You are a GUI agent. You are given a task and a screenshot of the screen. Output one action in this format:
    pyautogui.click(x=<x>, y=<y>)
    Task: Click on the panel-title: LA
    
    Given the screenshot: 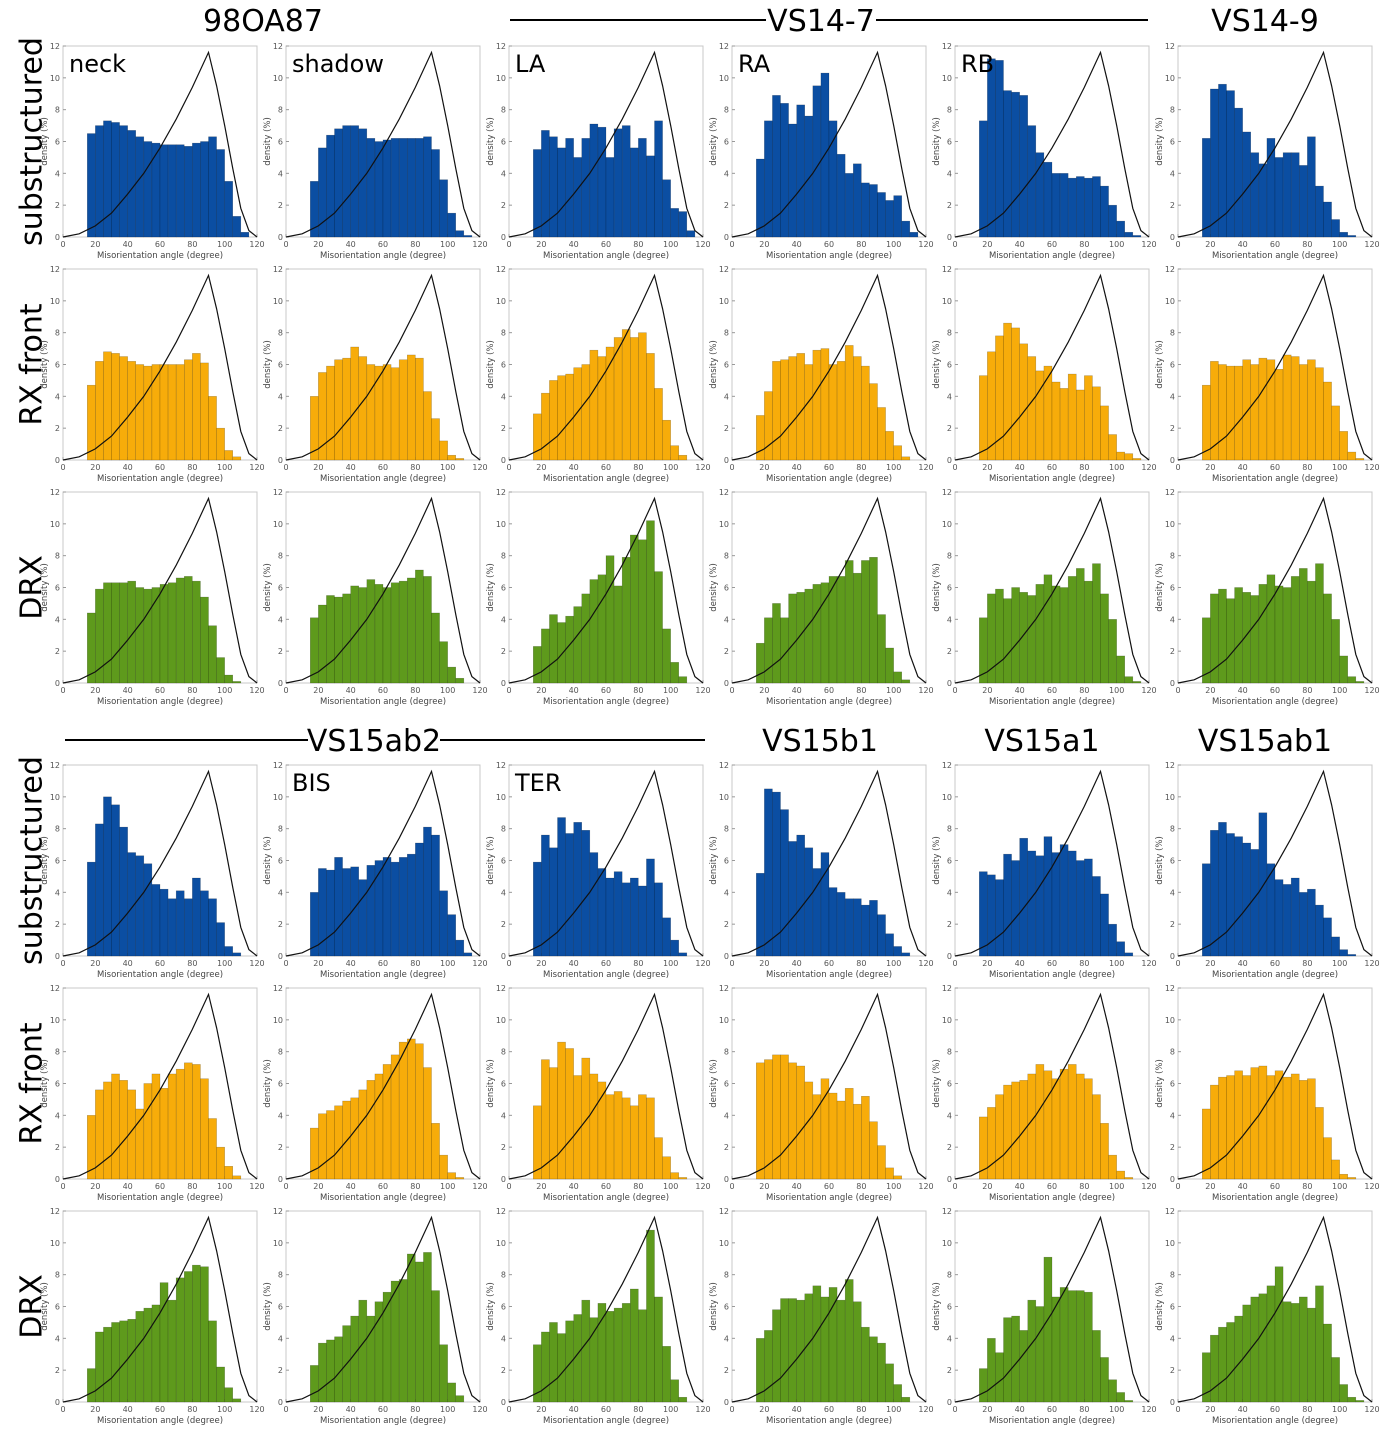 What is the action you would take?
    pyautogui.click(x=530, y=64)
    